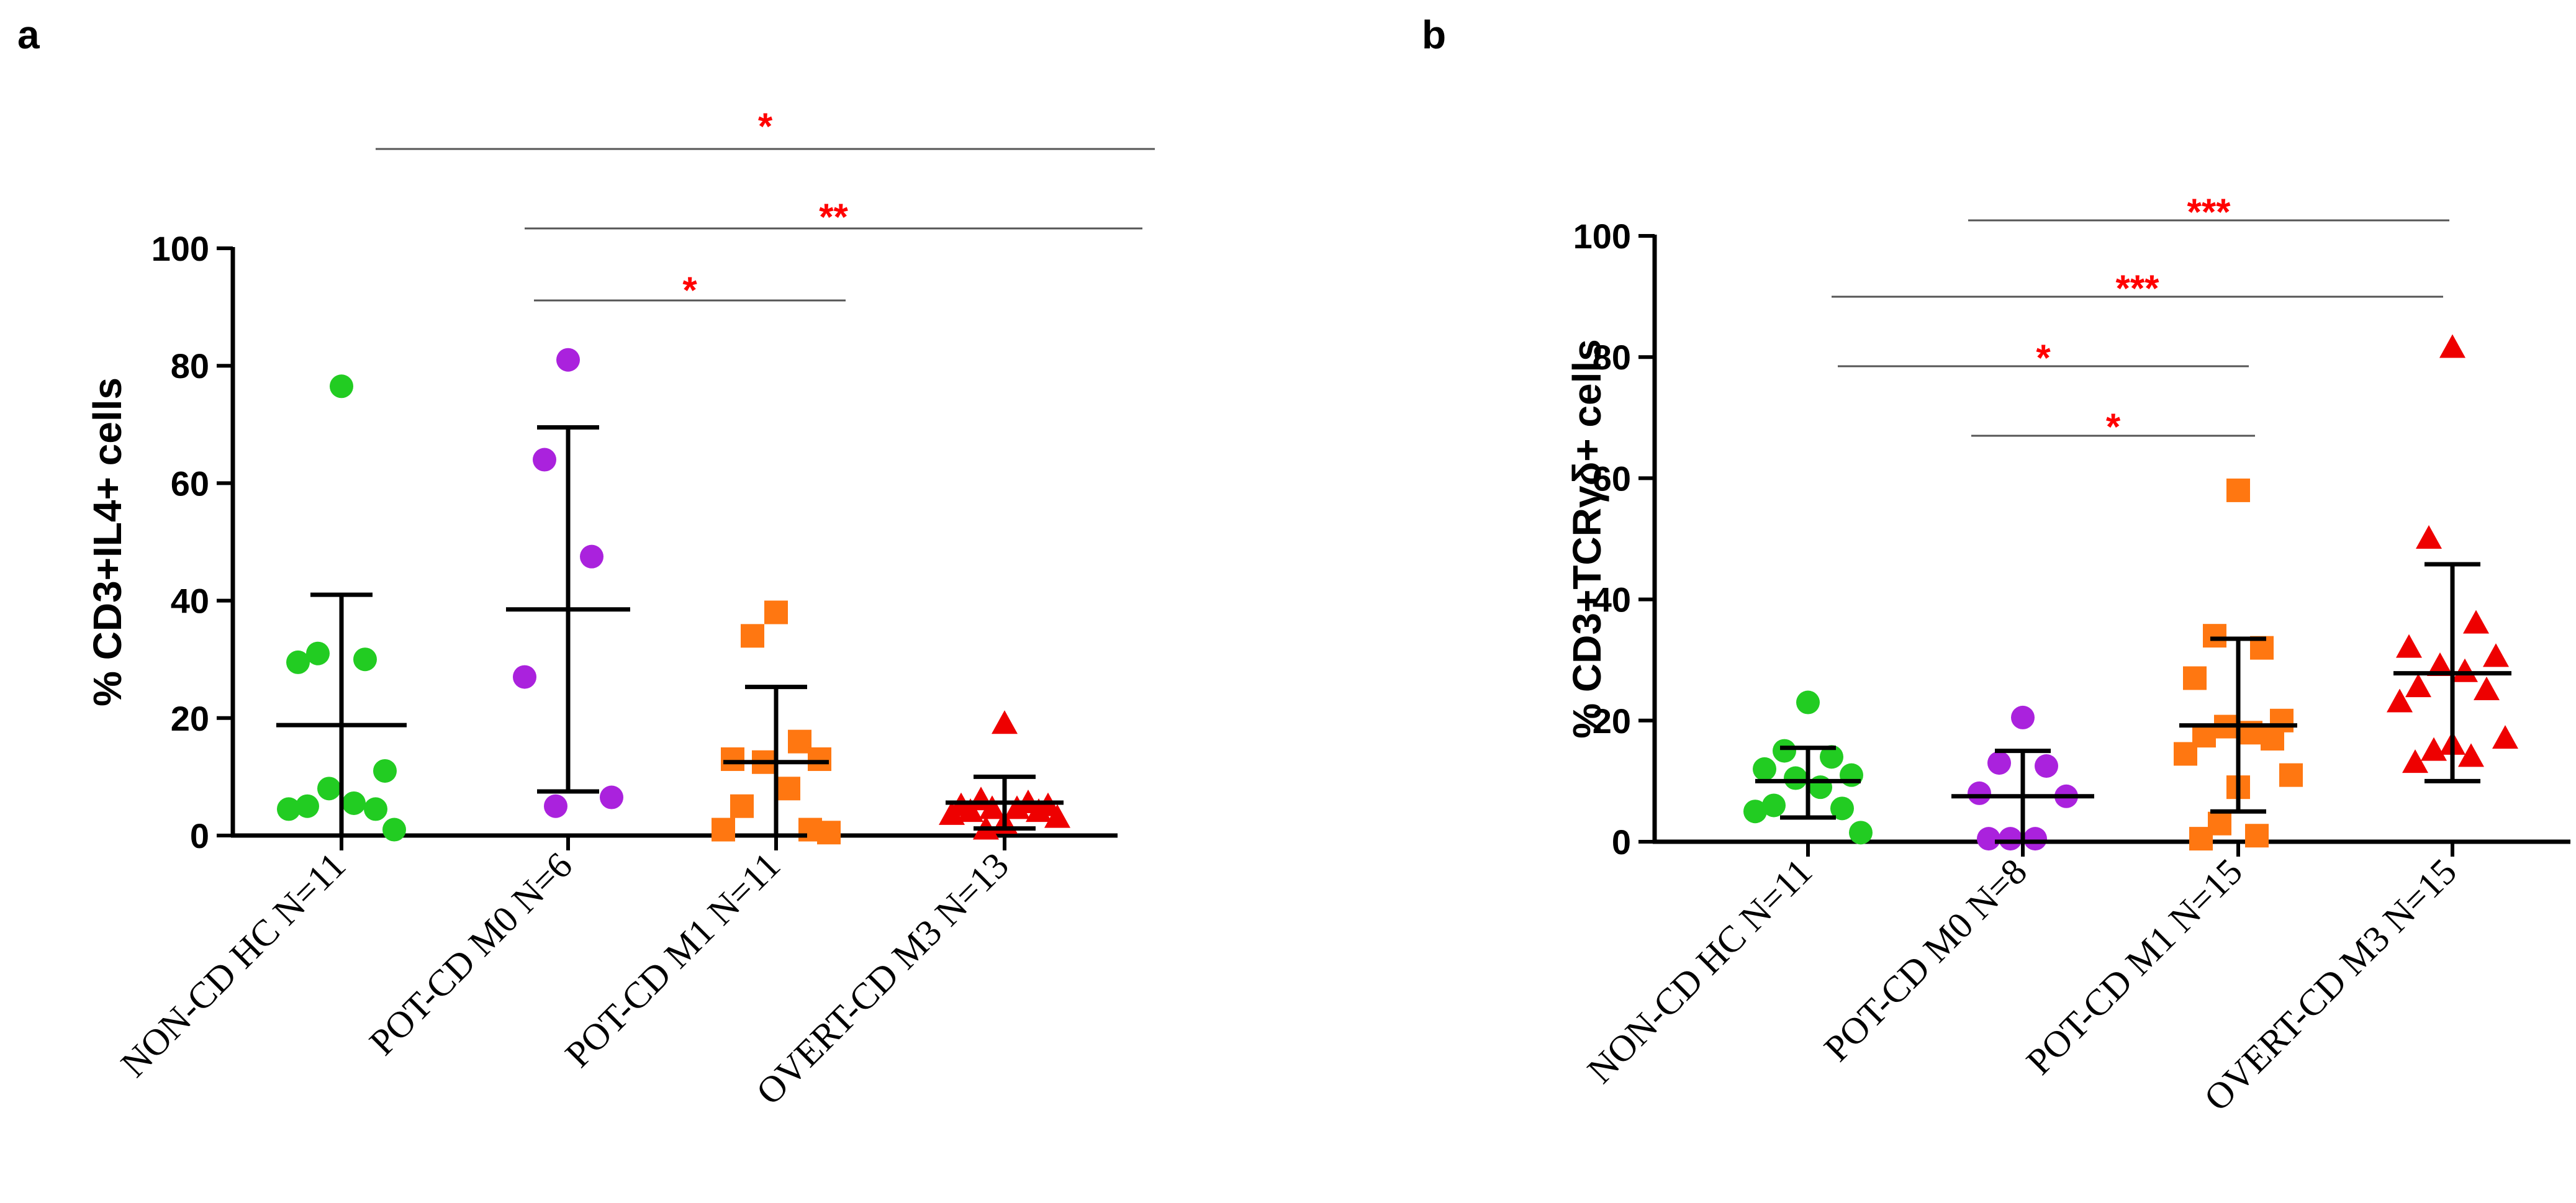 This screenshot has height=1203, width=2576. I want to click on panel-b-label: b, so click(1434, 34).